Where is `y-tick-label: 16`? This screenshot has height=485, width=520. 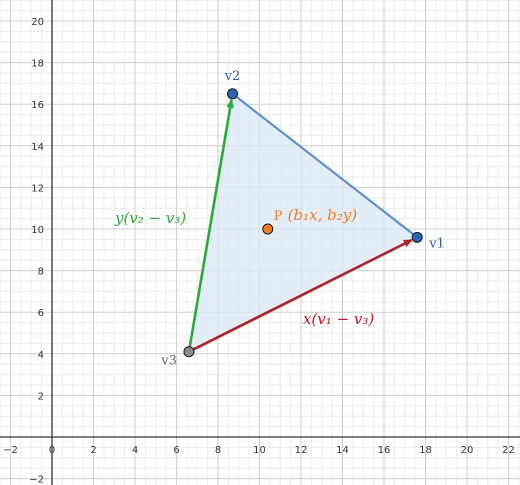
y-tick-label: 16 is located at coordinates (37, 105).